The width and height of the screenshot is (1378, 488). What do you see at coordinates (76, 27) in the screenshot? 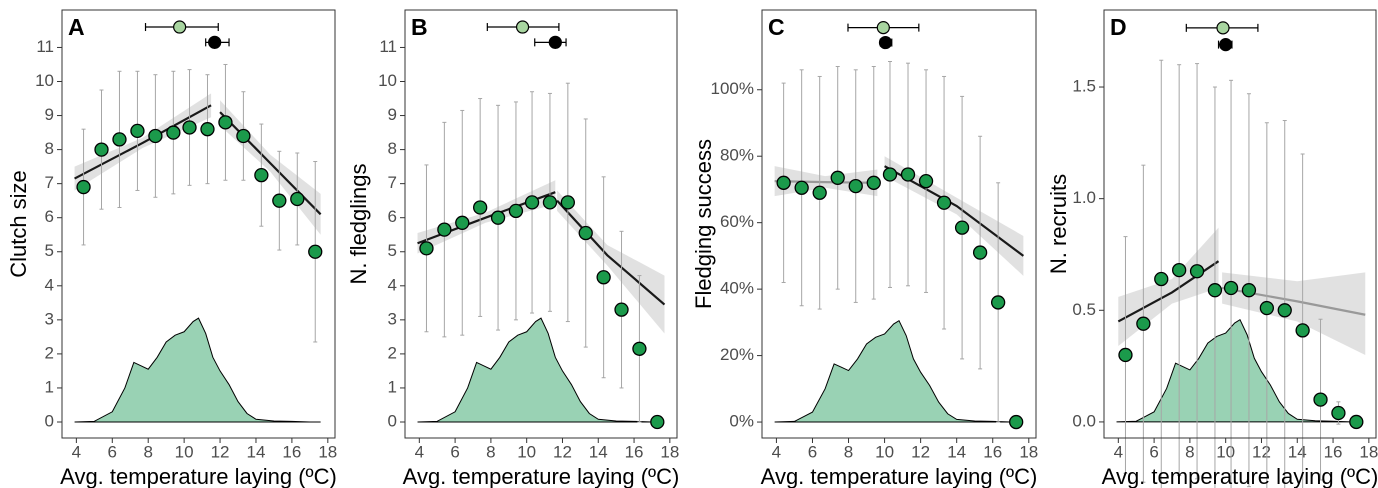
I see `panel-letter: A` at bounding box center [76, 27].